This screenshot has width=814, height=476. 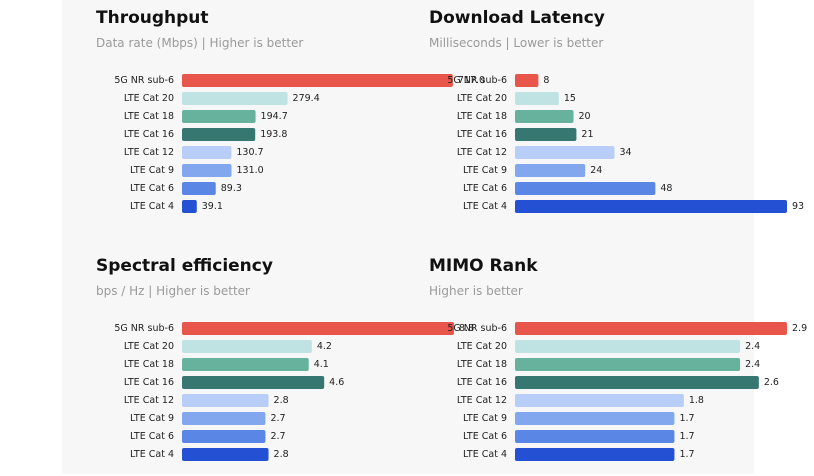 What do you see at coordinates (212, 206) in the screenshot?
I see `value-label-lte-cat-4: 39.1` at bounding box center [212, 206].